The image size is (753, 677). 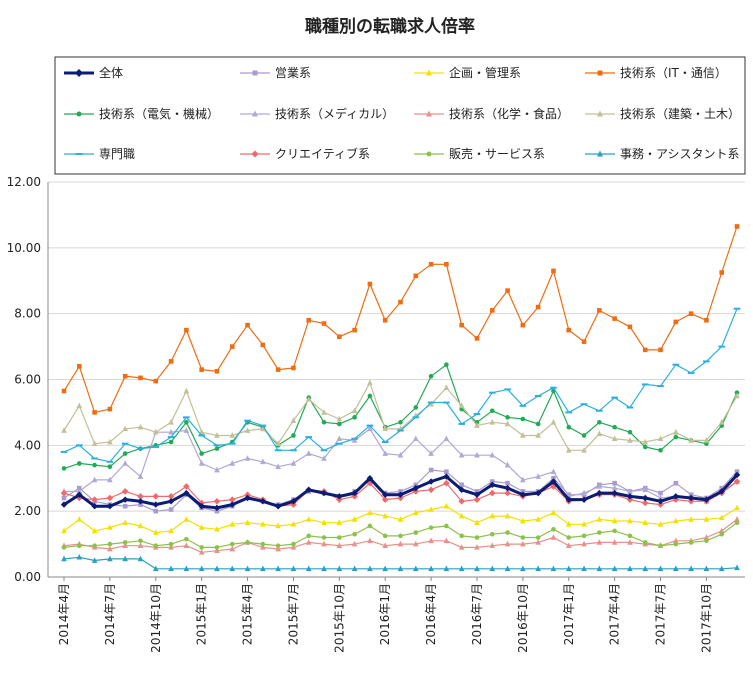 What do you see at coordinates (248, 614) in the screenshot?
I see `x-tick-label: 2015年4月` at bounding box center [248, 614].